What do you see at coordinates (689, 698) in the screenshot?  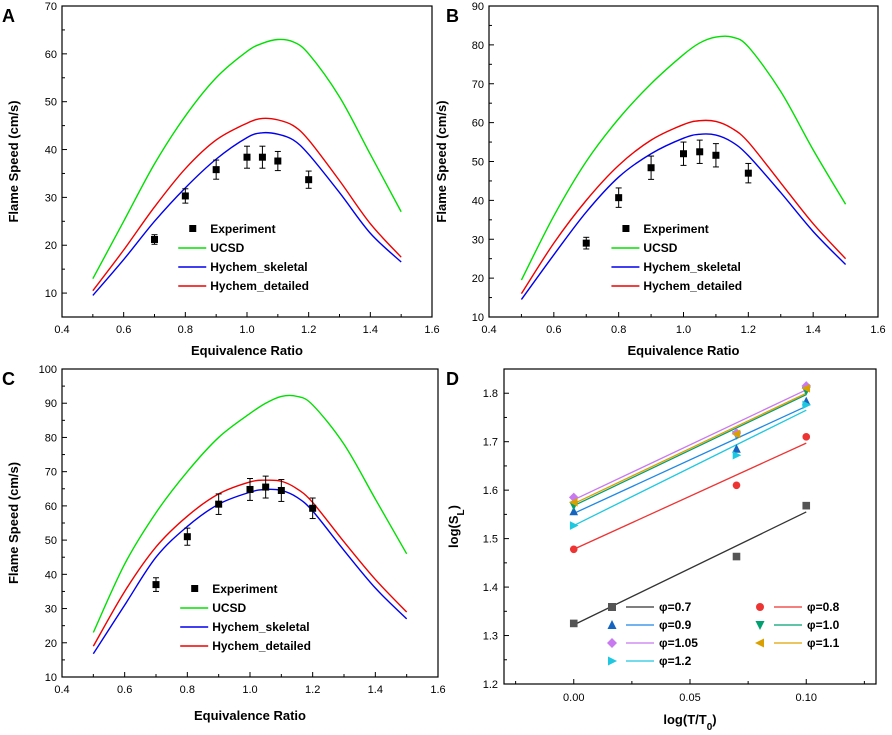 I see `x-tick-label: 0.05` at bounding box center [689, 698].